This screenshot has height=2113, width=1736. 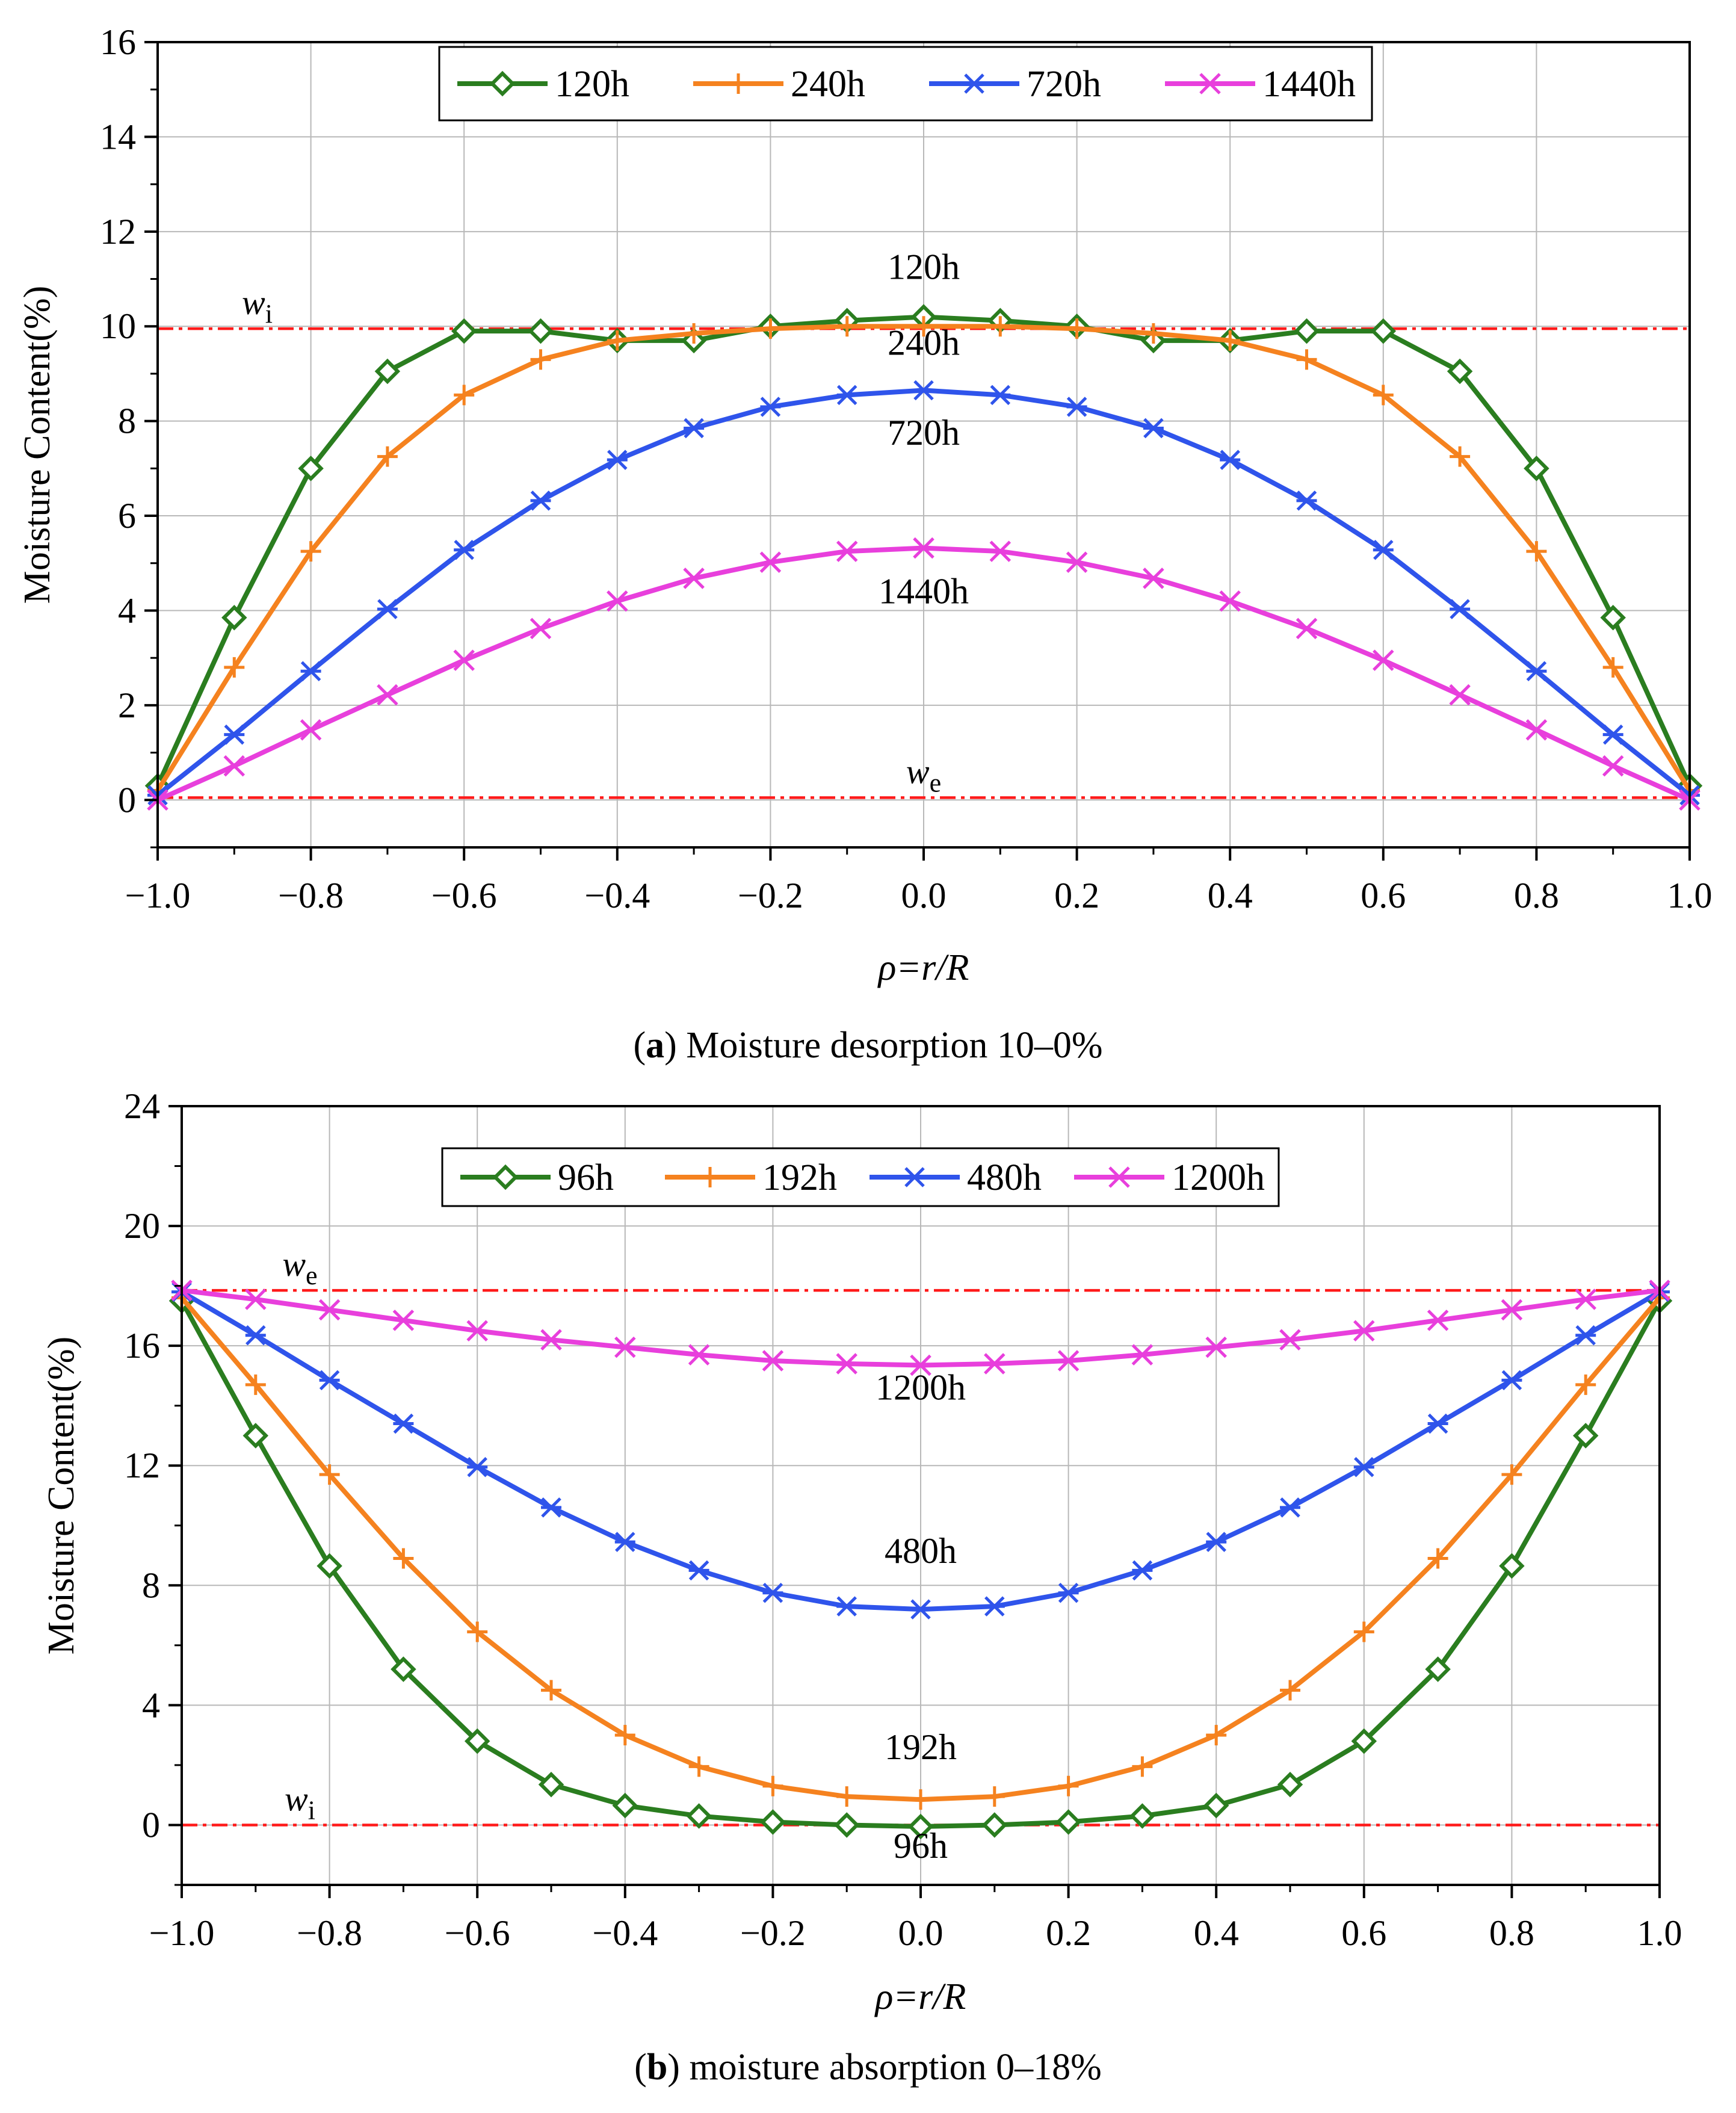 What do you see at coordinates (1210, 83) in the screenshot?
I see `legend-marker-1440h` at bounding box center [1210, 83].